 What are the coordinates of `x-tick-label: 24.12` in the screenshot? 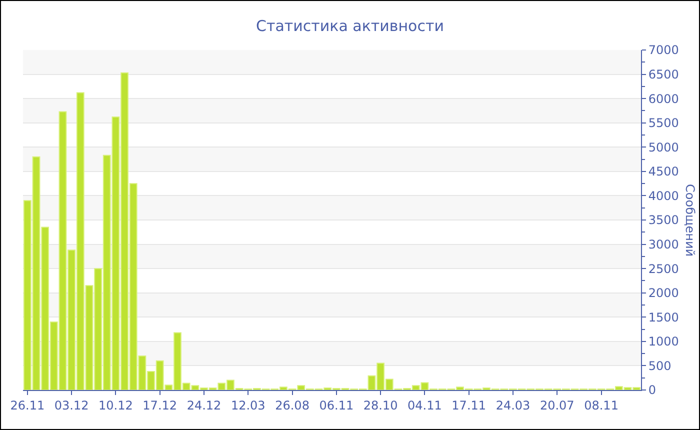 It's located at (204, 405).